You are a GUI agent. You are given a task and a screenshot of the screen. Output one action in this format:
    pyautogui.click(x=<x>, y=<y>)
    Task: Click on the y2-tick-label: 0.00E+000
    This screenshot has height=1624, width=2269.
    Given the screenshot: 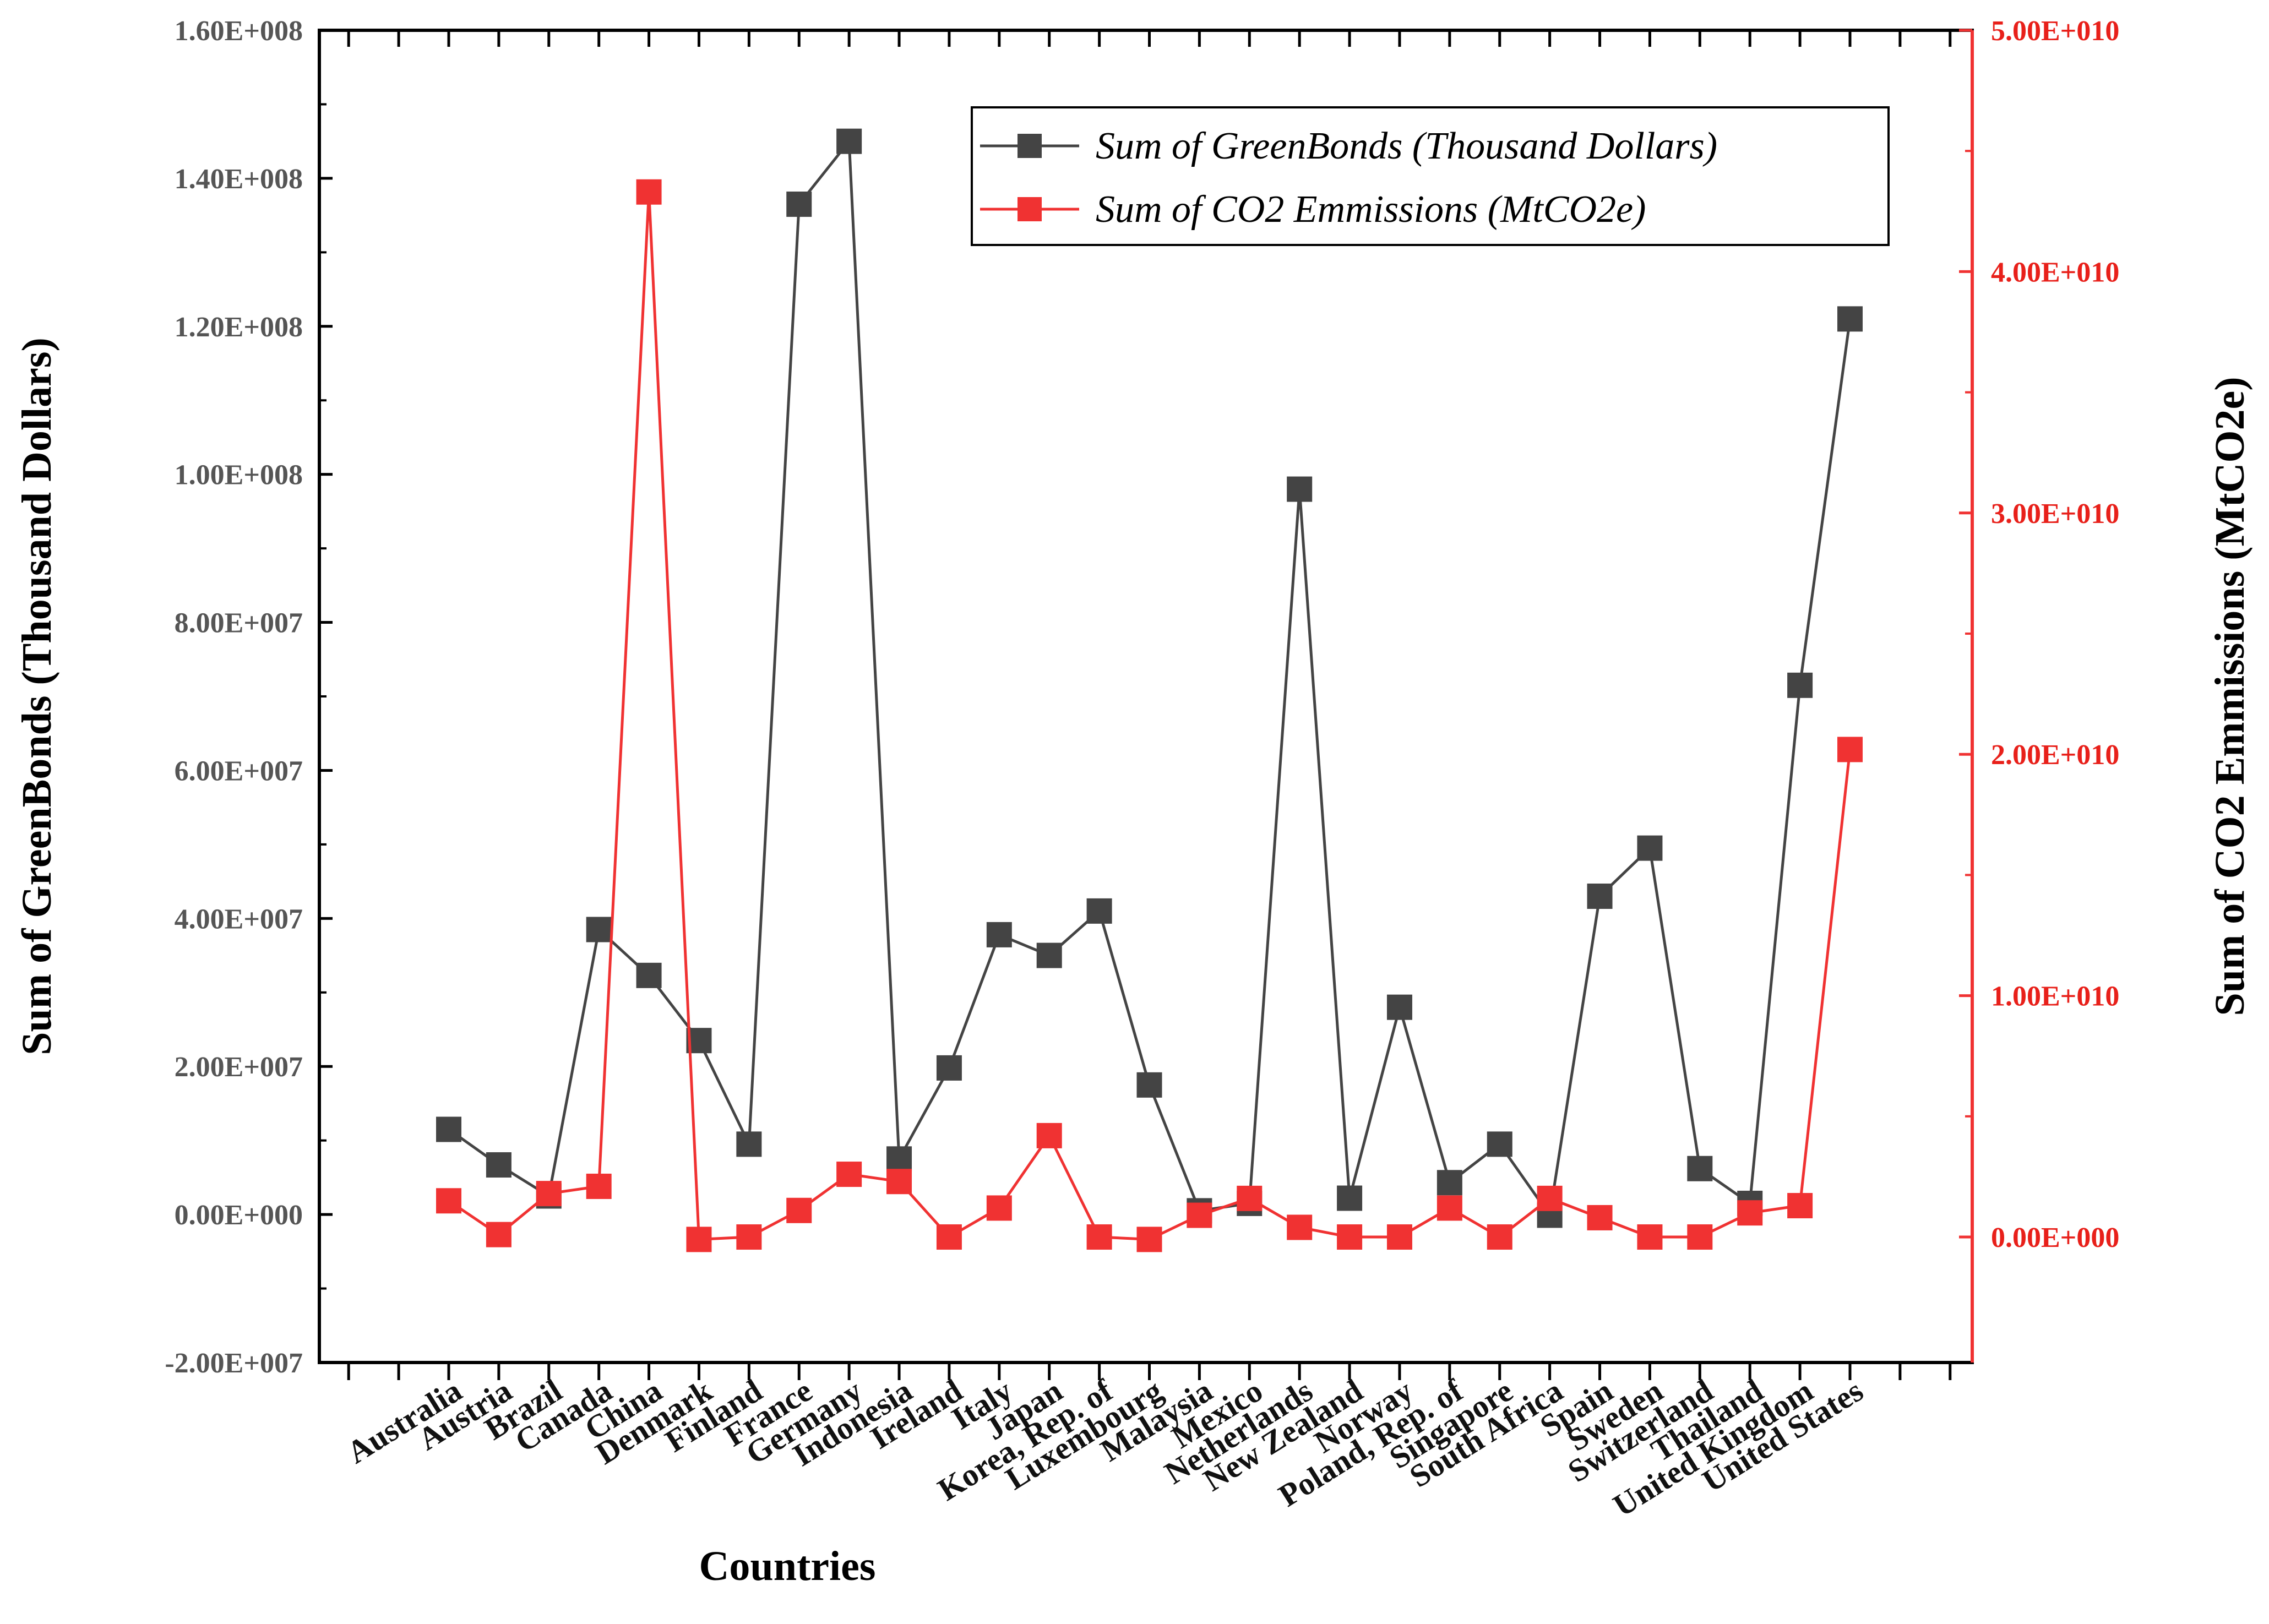 What is the action you would take?
    pyautogui.click(x=2055, y=1238)
    